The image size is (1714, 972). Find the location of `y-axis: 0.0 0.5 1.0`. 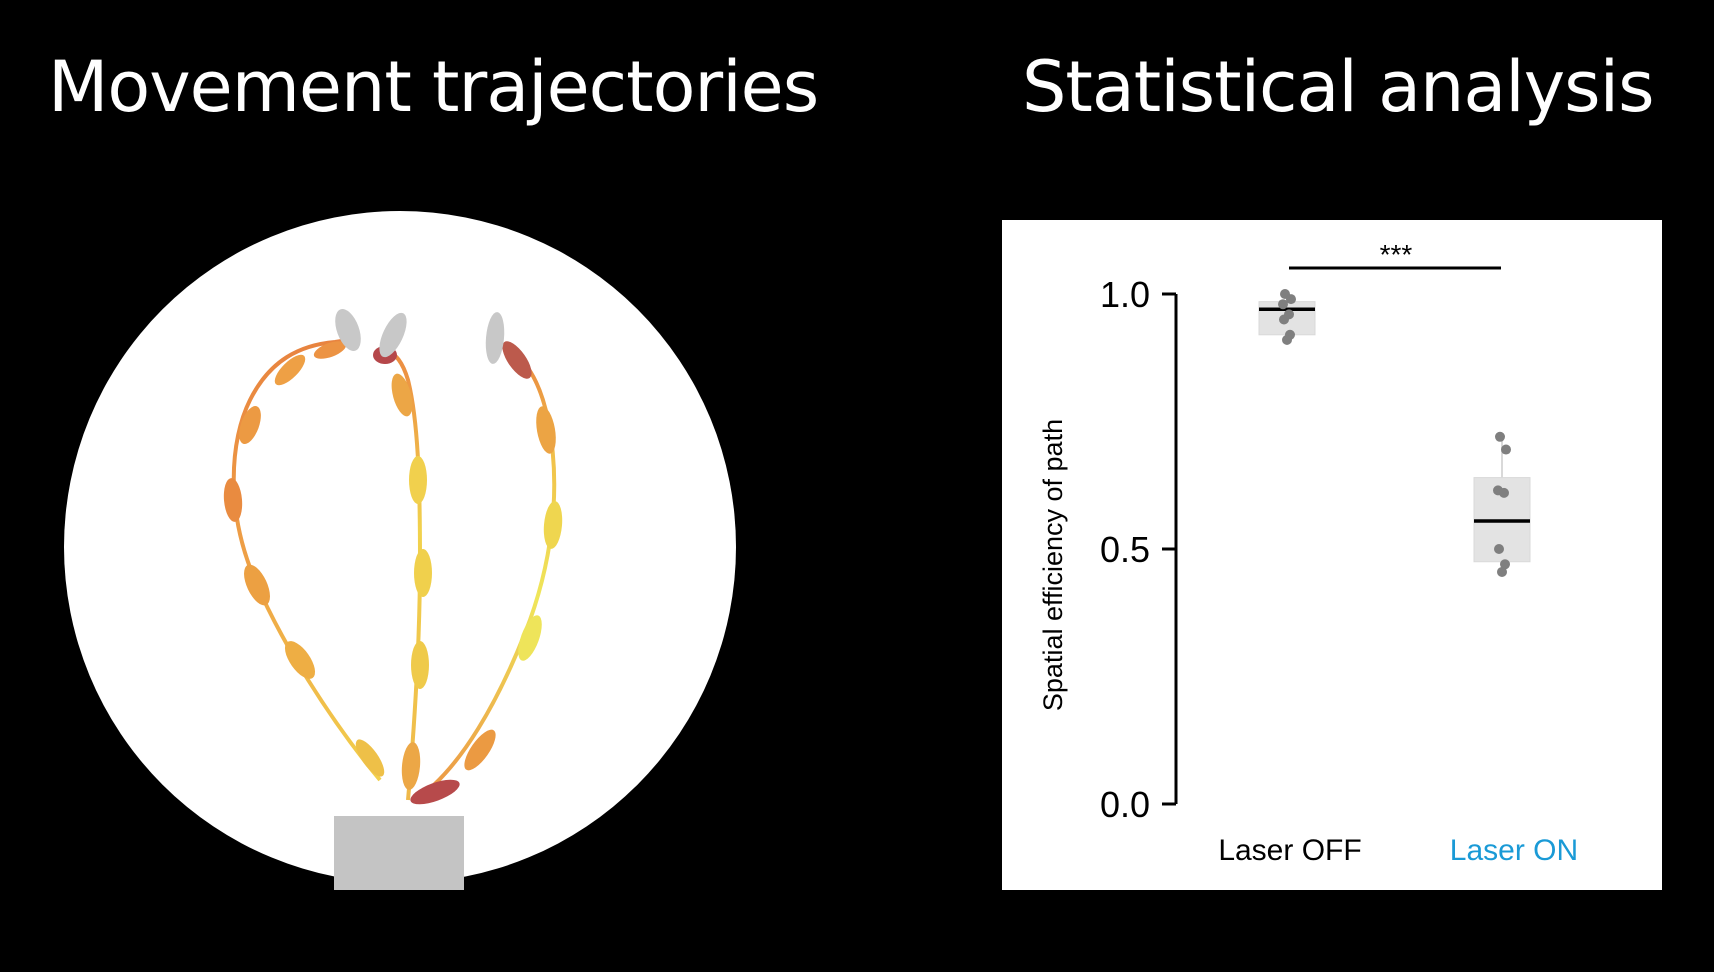

y-axis: 0.0 0.5 1.0 is located at coordinates (1139, 549).